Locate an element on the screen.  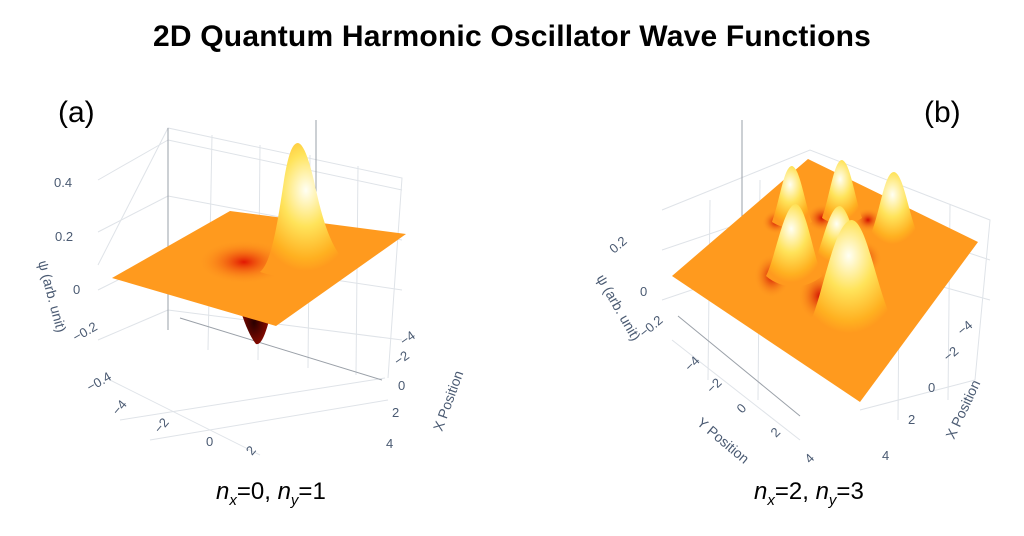
caption-ny-value: =3 is located at coordinates (850, 491).